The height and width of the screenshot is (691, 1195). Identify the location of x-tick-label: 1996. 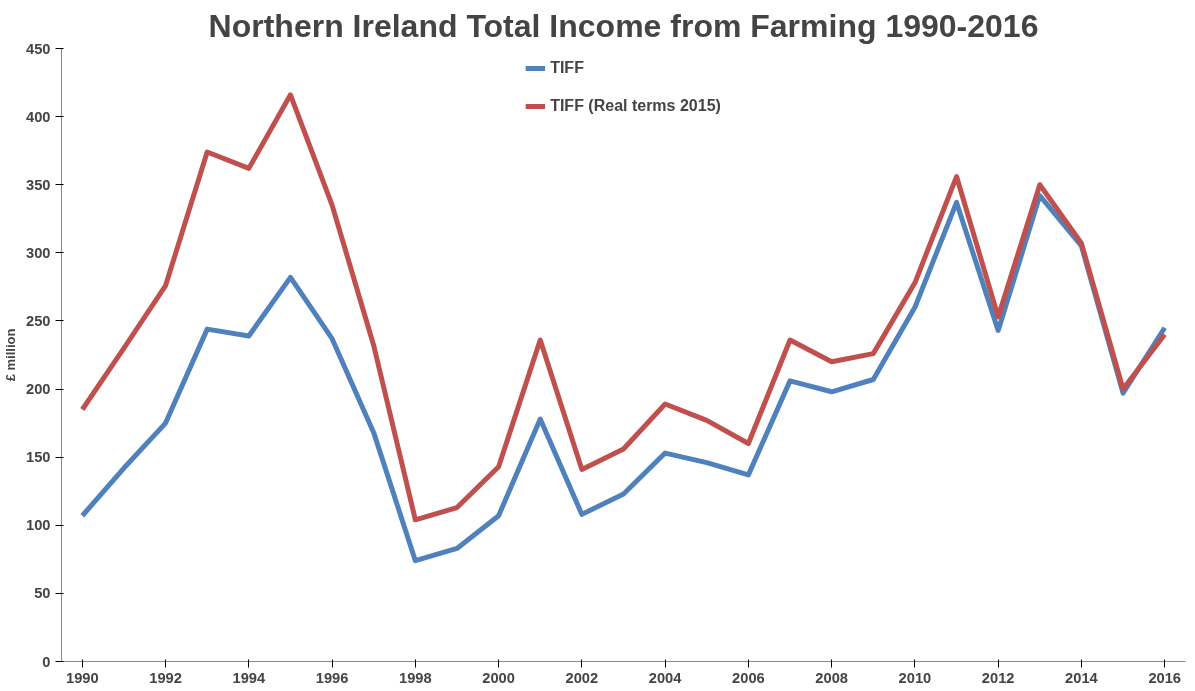
(332, 677).